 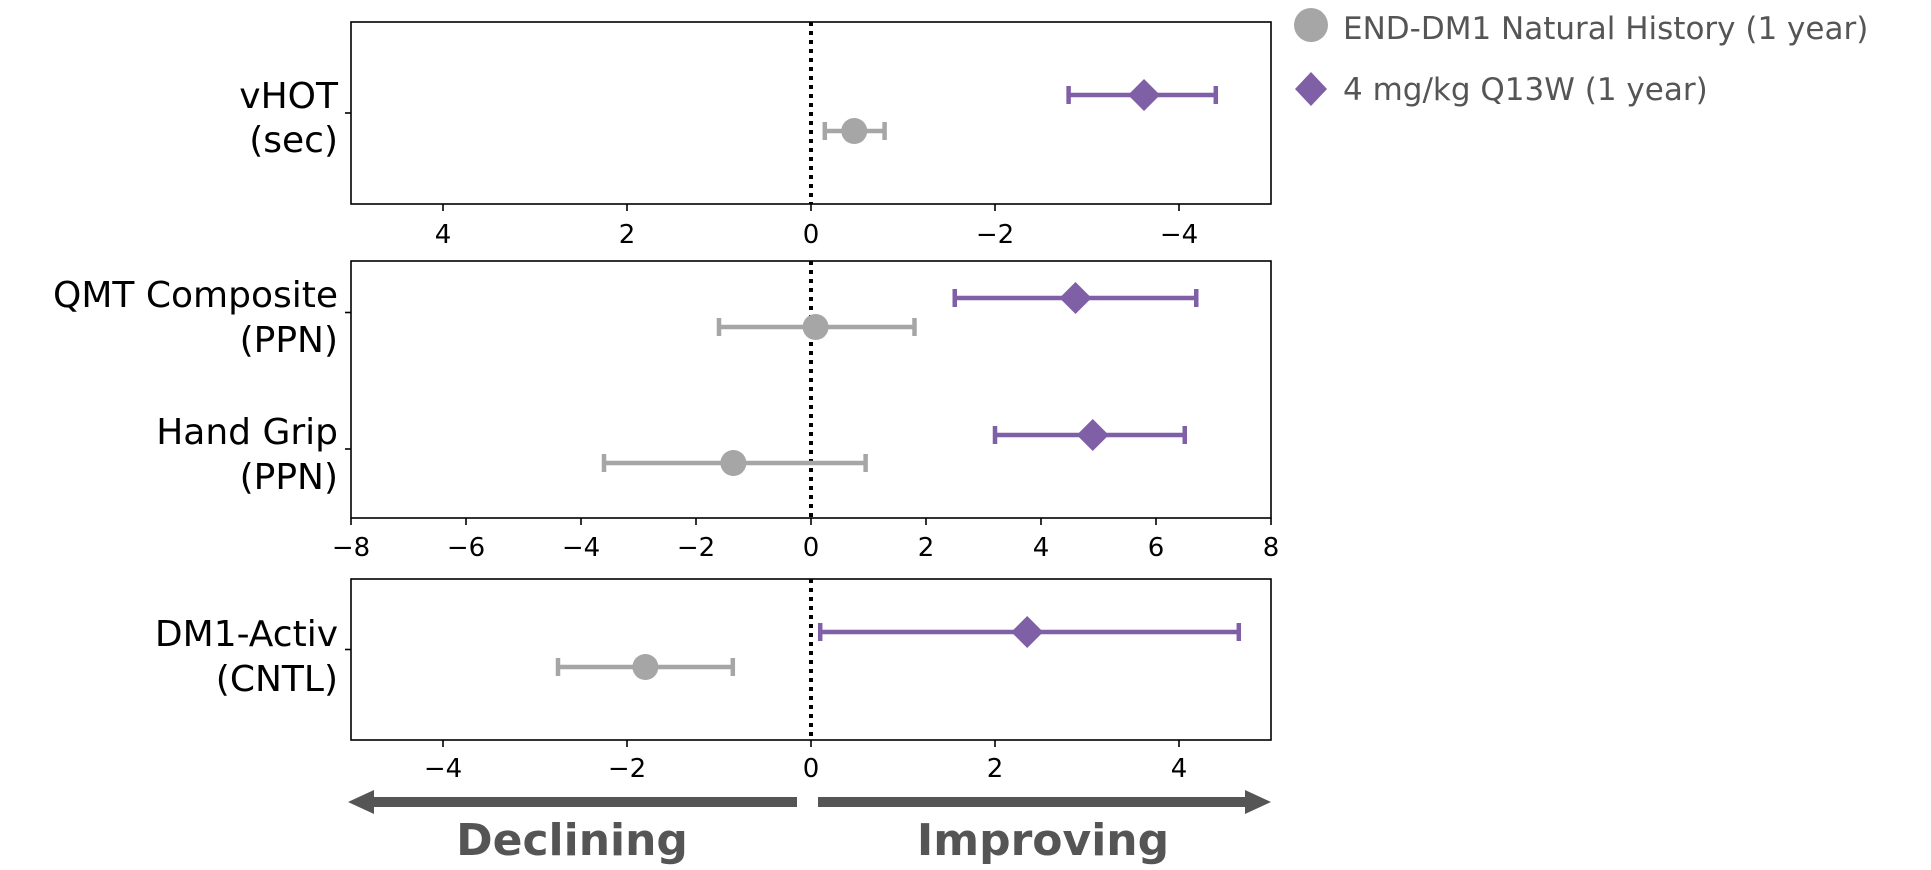 What do you see at coordinates (1605, 29) in the screenshot?
I see `legend-nh-label: END-DM1 Natural History (1 year)` at bounding box center [1605, 29].